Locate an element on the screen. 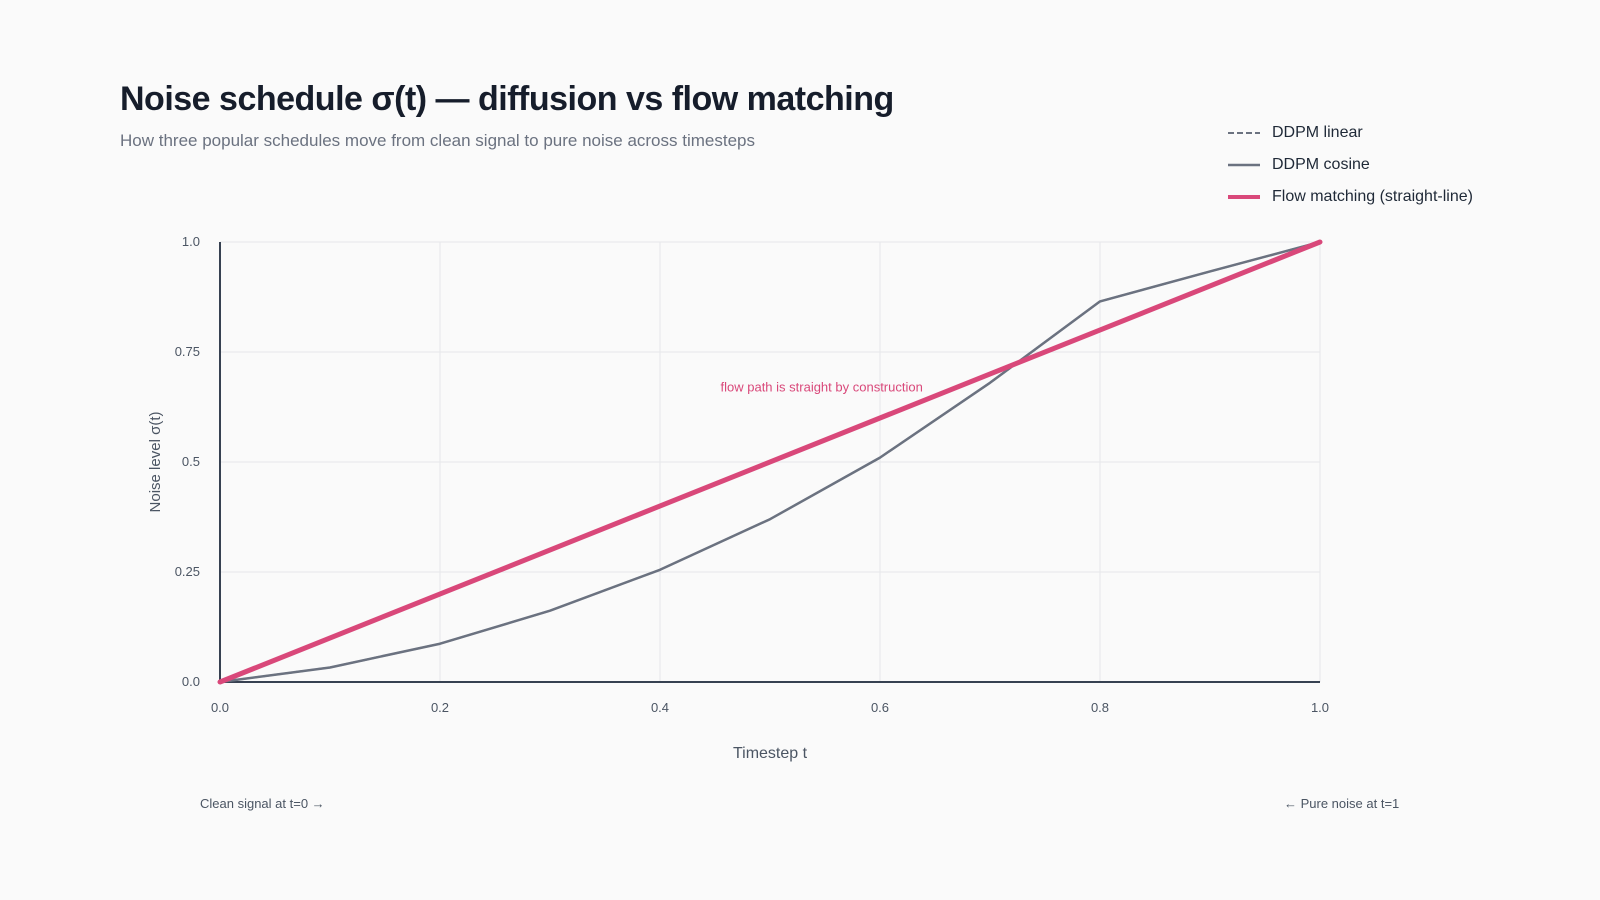  y-tick-label-4: 1.0 is located at coordinates (191, 241).